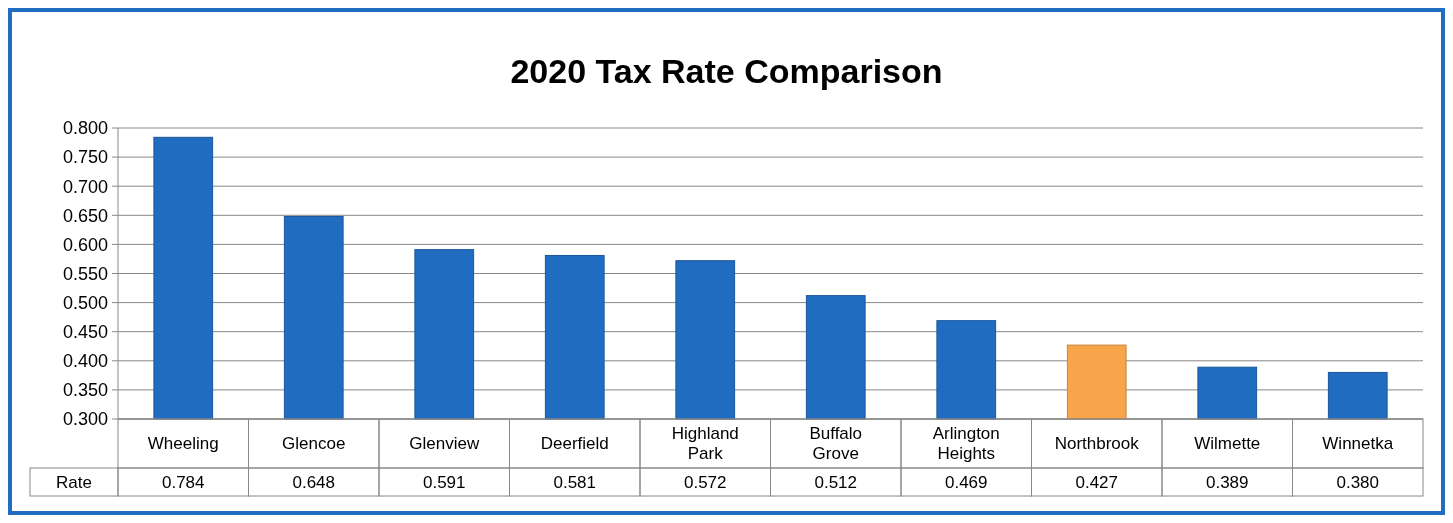 The width and height of the screenshot is (1453, 523). I want to click on text: Rate, so click(74, 482).